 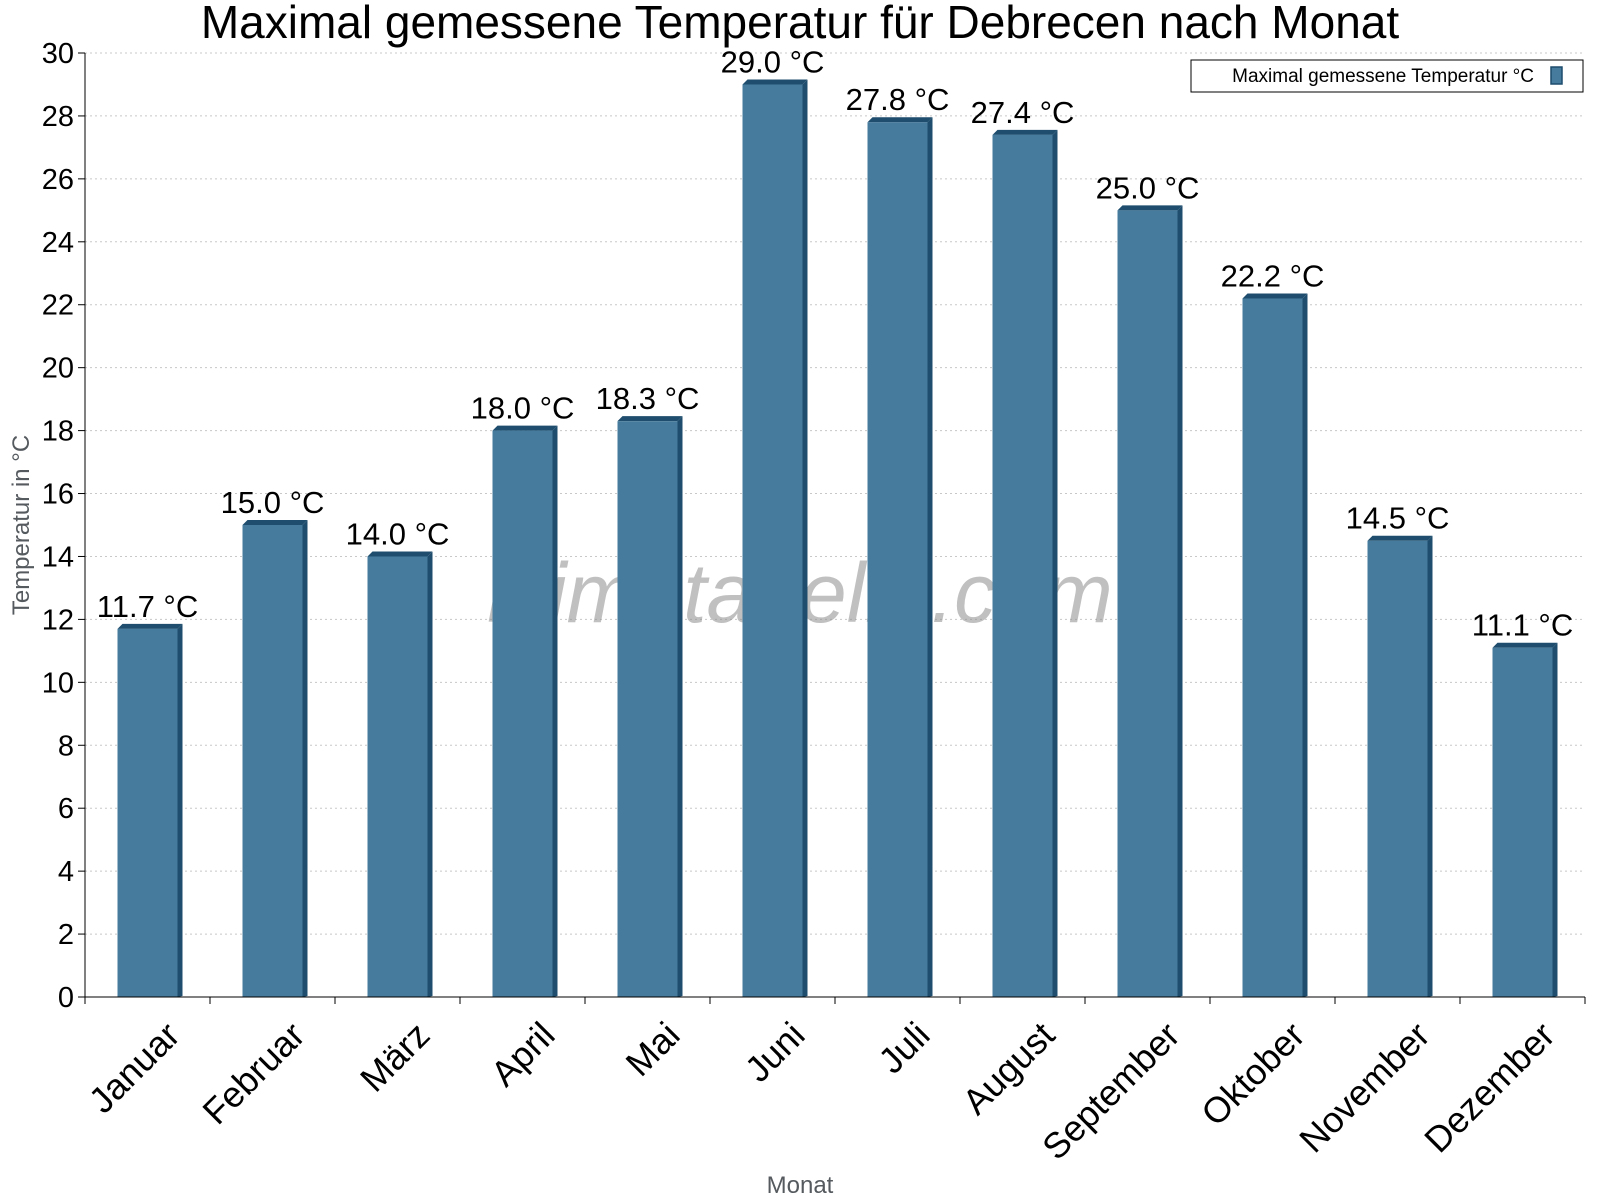 I want to click on bar-juni, so click(x=775, y=538).